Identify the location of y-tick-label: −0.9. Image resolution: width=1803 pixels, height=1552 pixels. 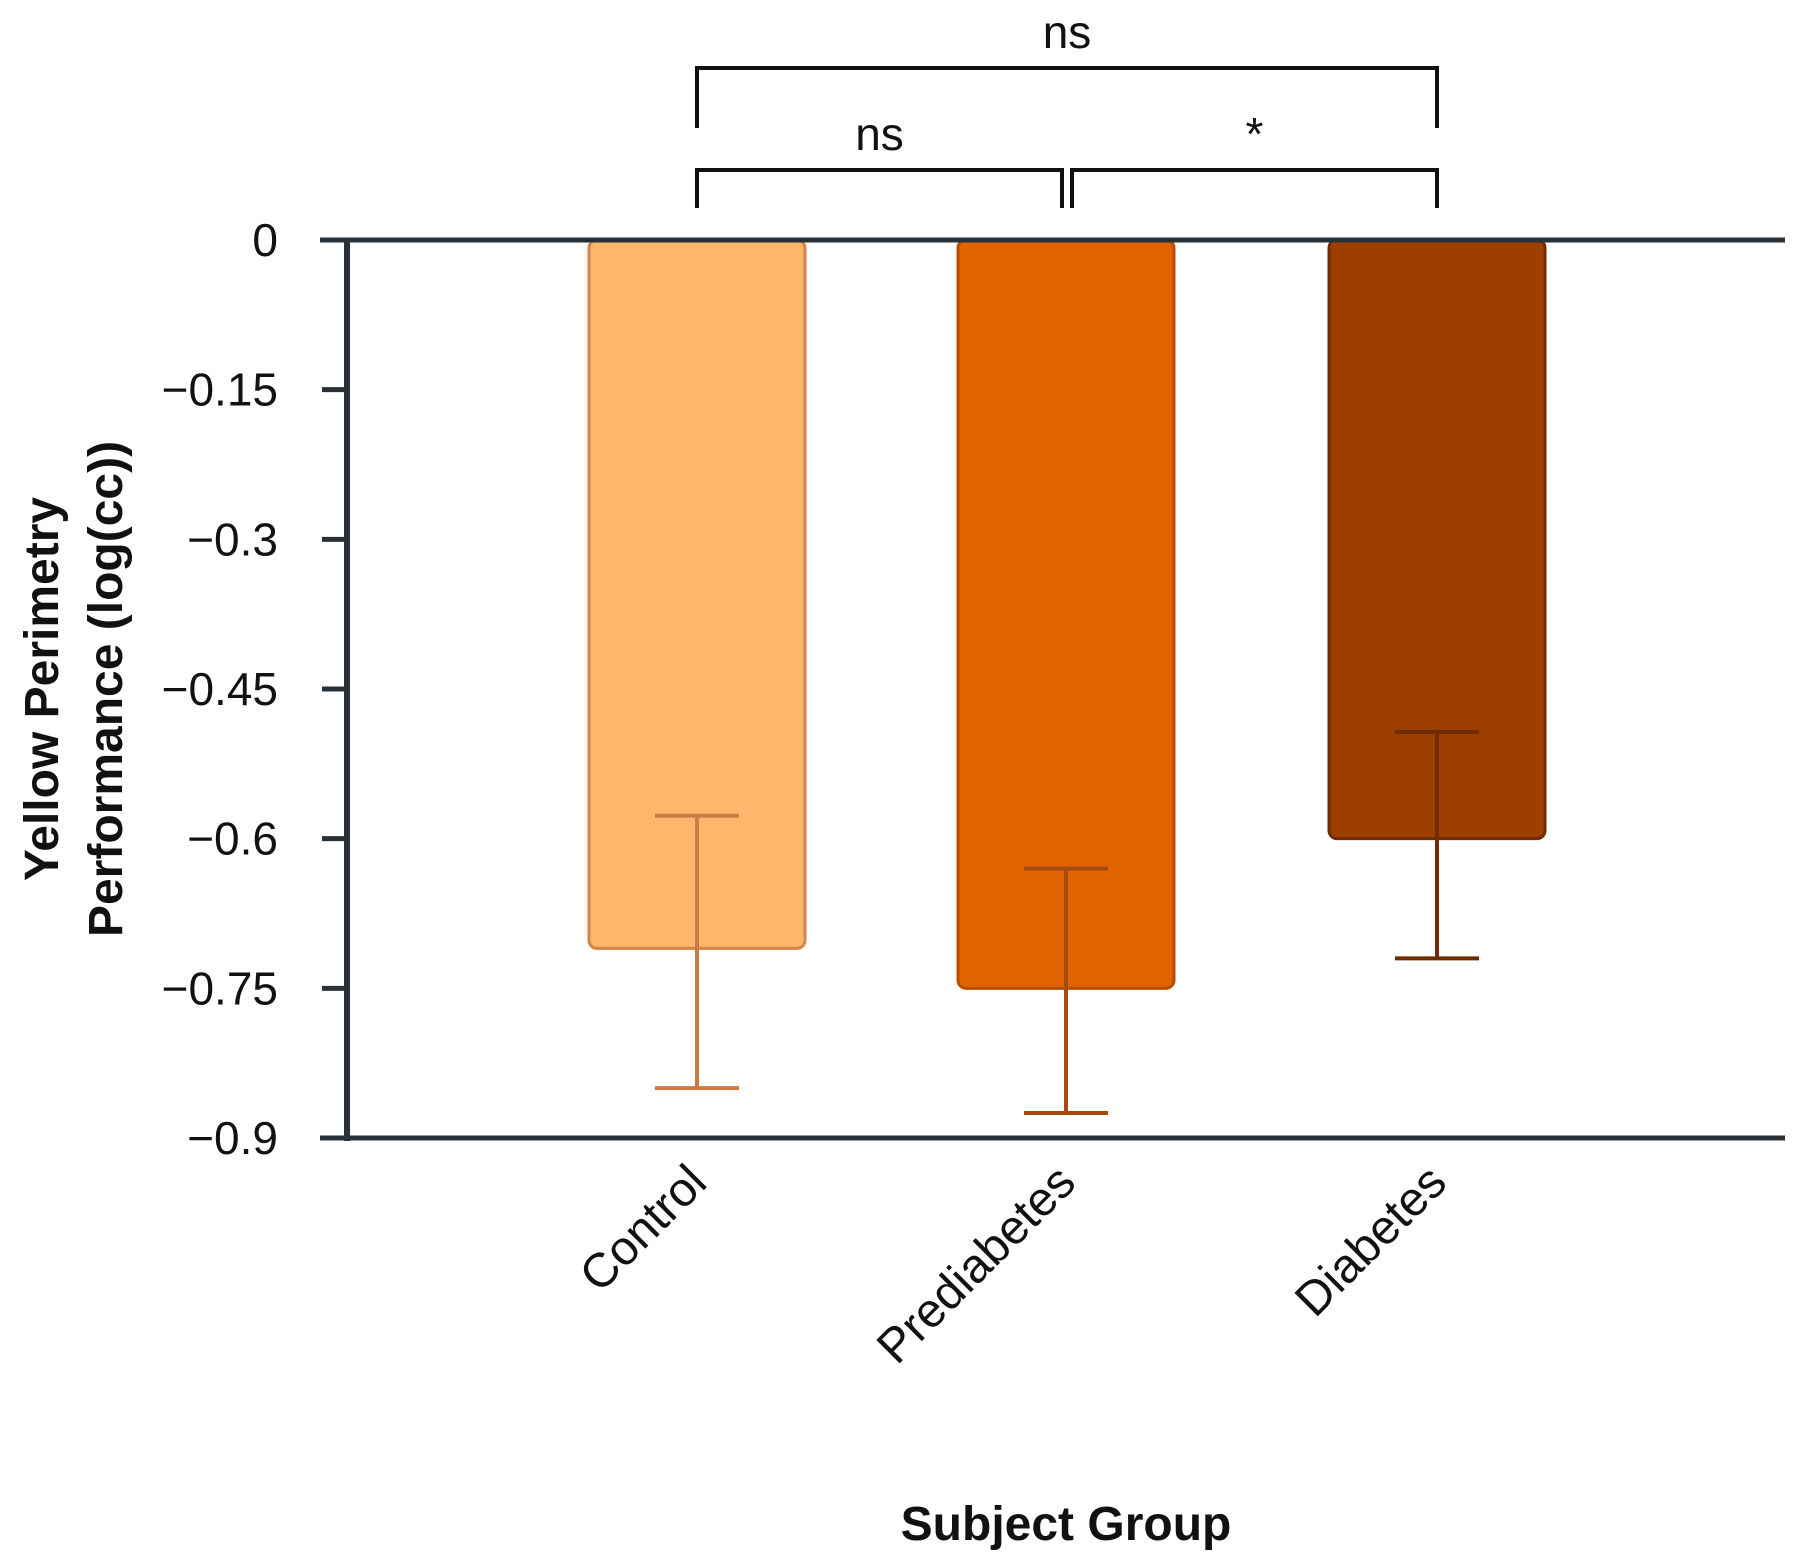
(232, 1138).